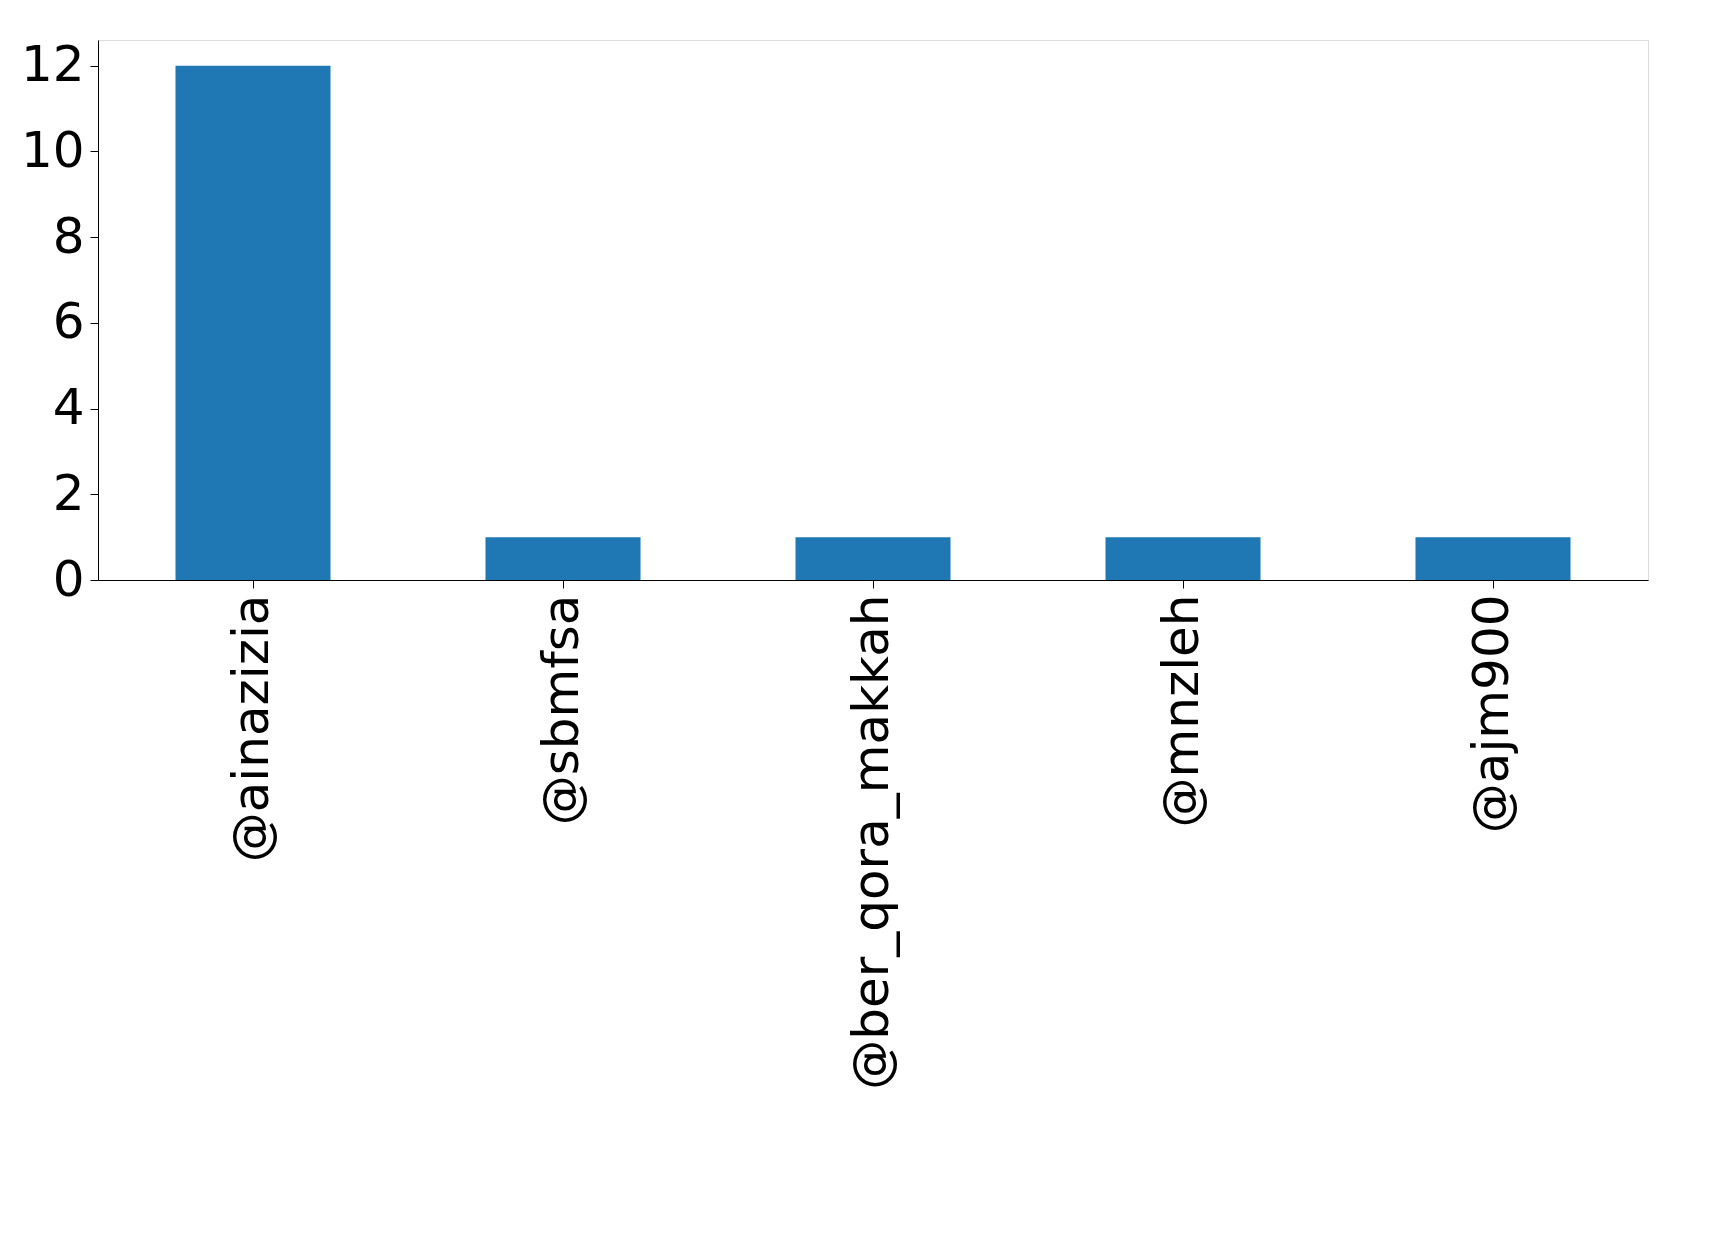  What do you see at coordinates (68, 235) in the screenshot?
I see `y-tick-label: 8` at bounding box center [68, 235].